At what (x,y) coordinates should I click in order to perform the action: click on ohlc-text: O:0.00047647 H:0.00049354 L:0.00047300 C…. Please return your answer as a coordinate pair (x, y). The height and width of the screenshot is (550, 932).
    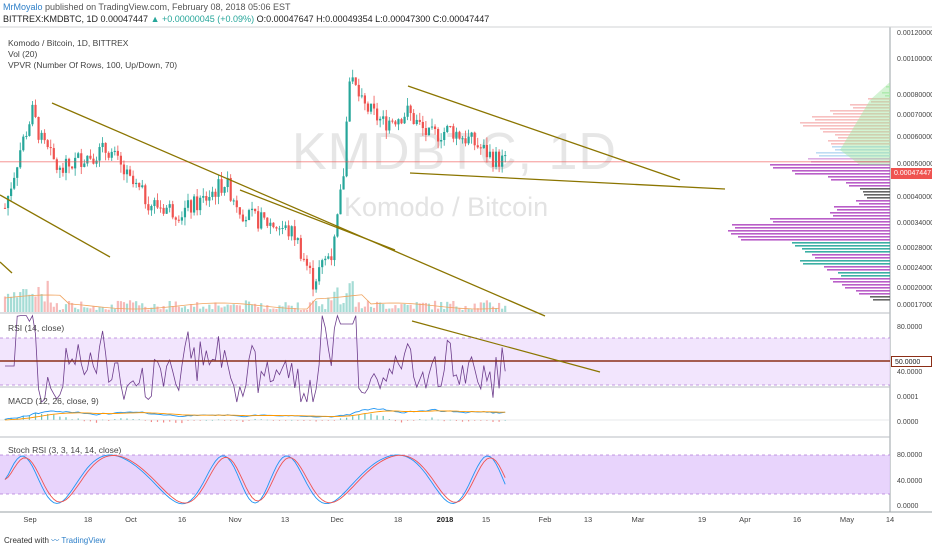
    Looking at the image, I should click on (373, 19).